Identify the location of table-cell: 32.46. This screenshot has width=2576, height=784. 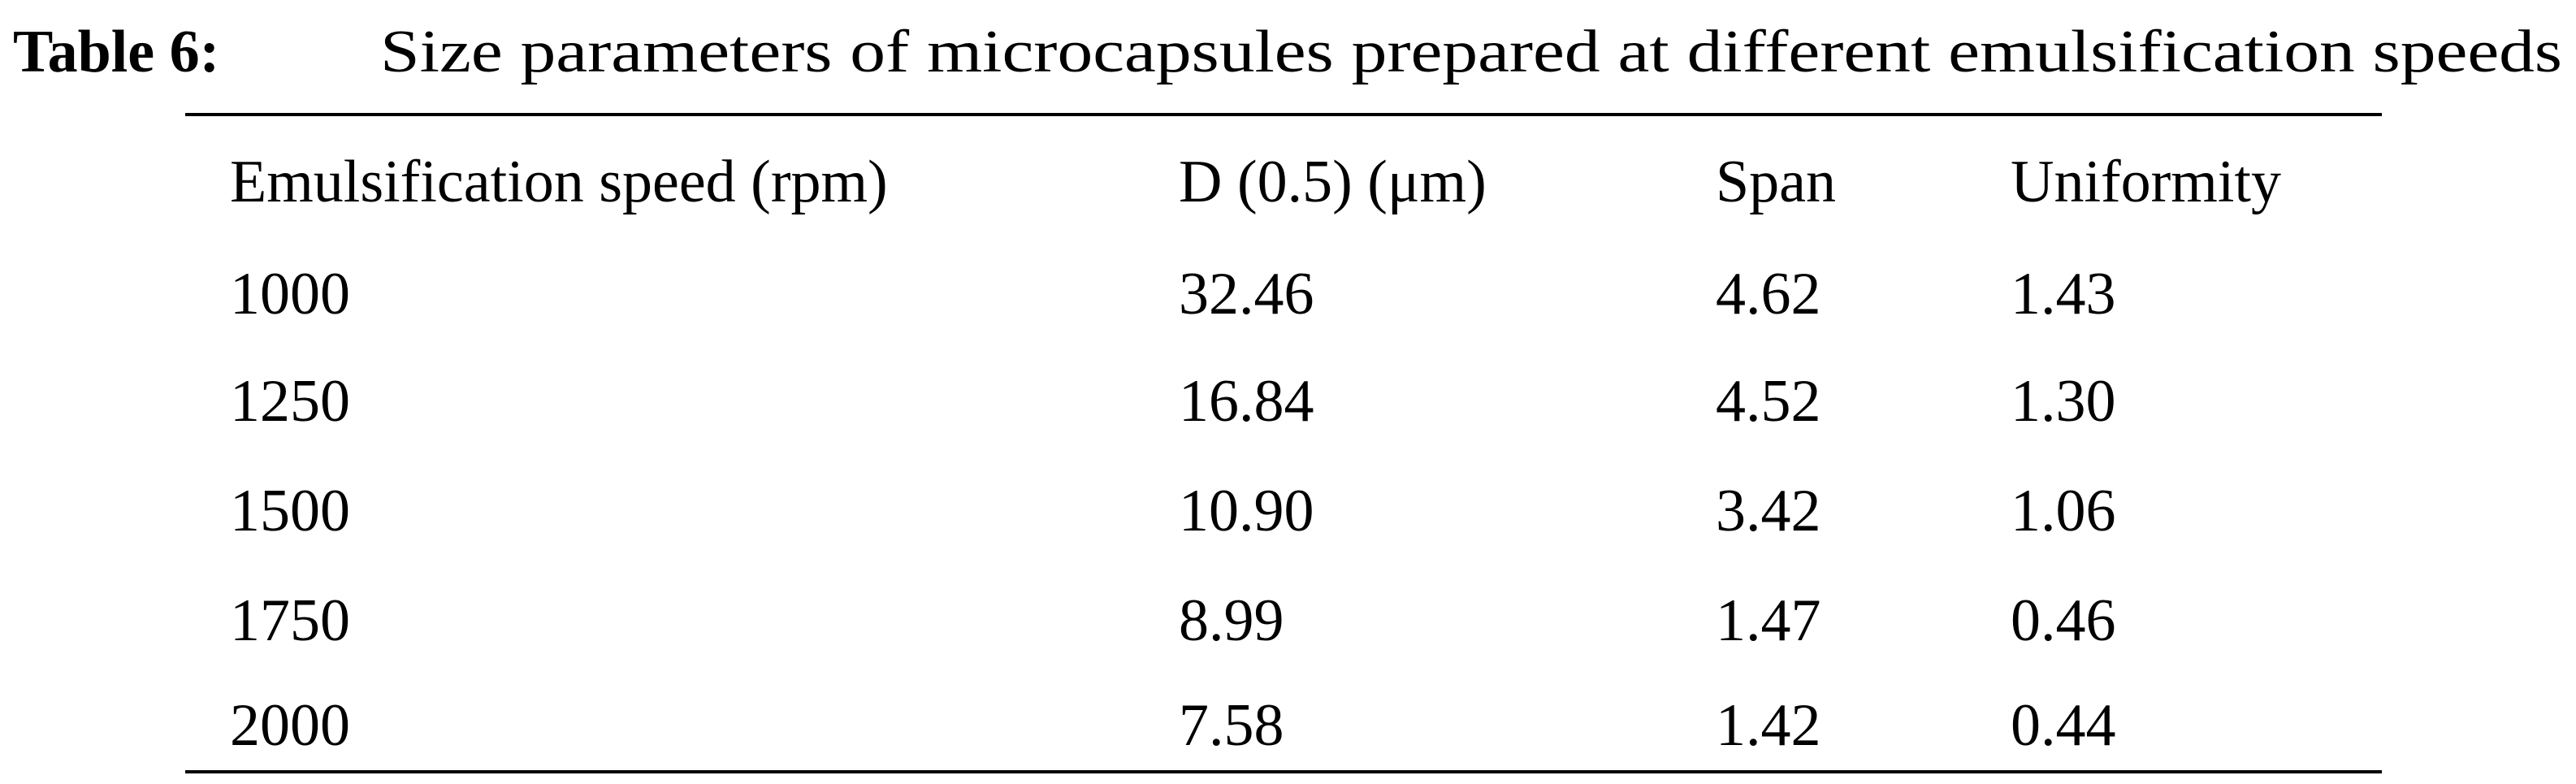
(1246, 294).